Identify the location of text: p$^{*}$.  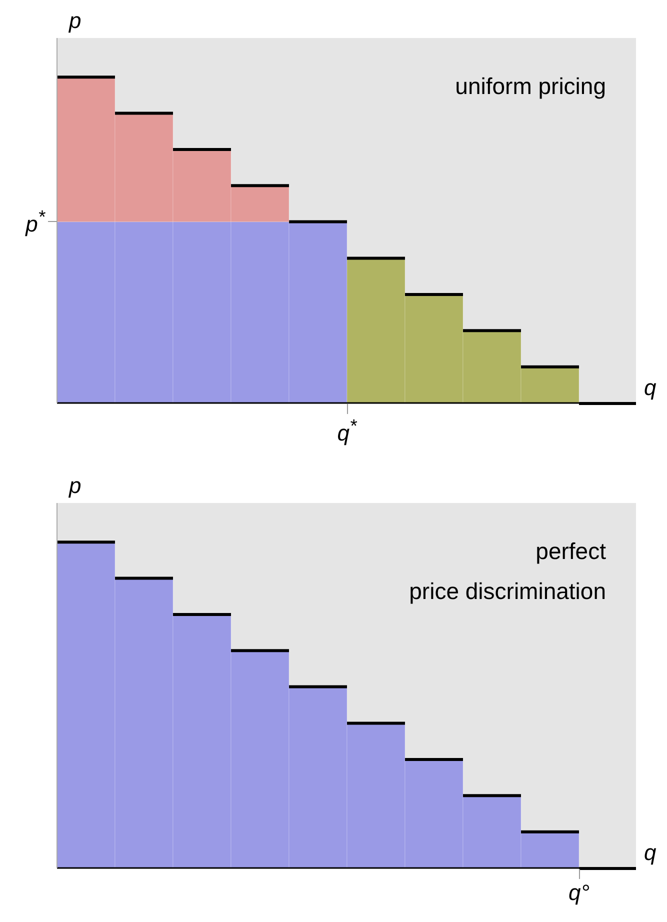
(35, 222).